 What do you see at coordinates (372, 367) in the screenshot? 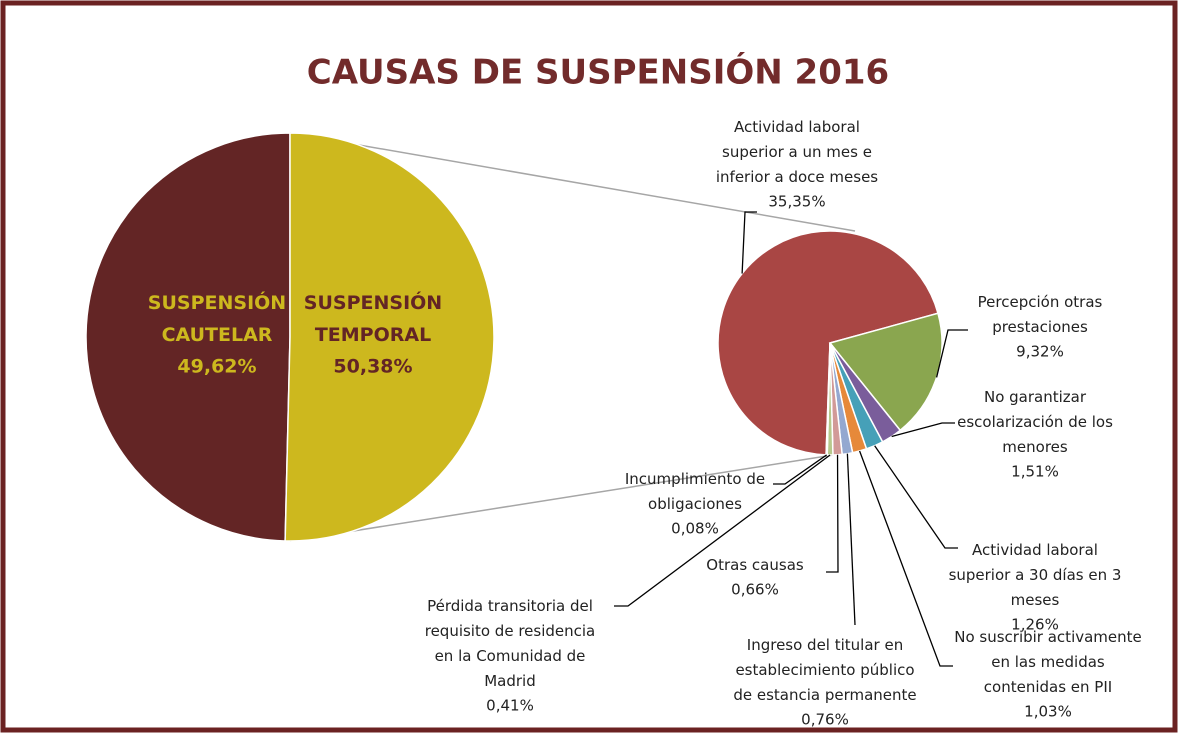
I see `slice-value-label: 50,38%` at bounding box center [372, 367].